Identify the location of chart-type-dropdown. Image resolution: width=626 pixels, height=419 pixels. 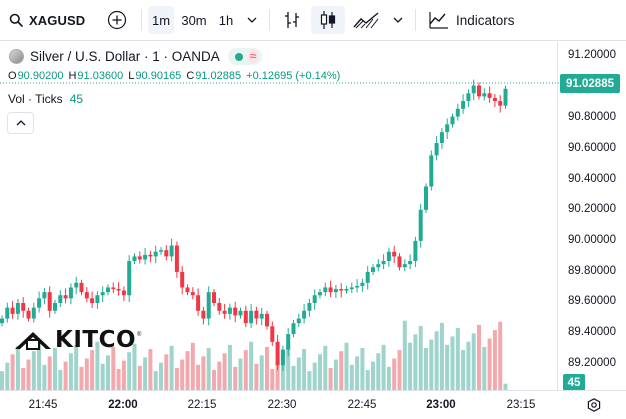
(398, 20).